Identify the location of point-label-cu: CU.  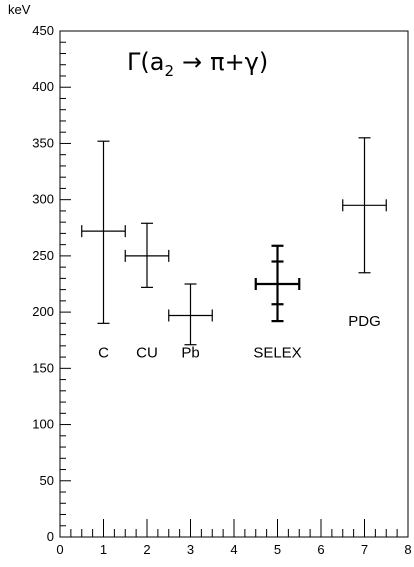
(147, 352).